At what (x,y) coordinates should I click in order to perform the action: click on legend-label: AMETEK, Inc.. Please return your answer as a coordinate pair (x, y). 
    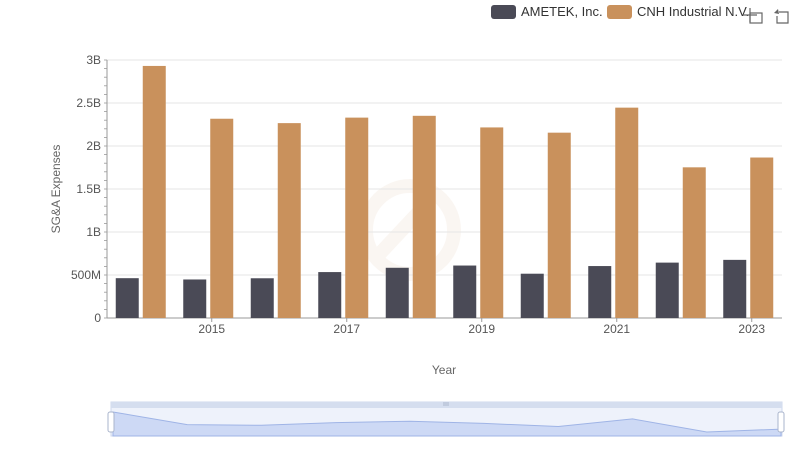
    Looking at the image, I should click on (562, 11).